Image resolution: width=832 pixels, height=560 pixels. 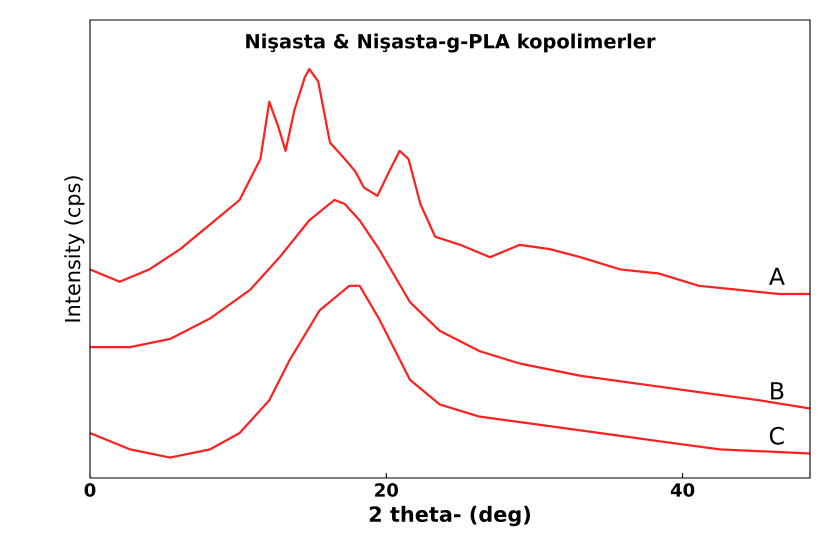 I want to click on series-label: B, so click(x=777, y=391).